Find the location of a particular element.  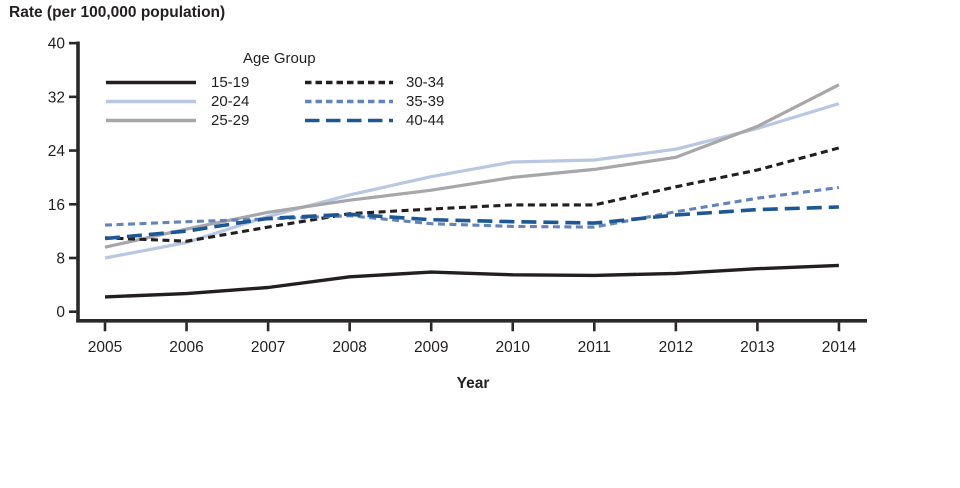

legend-grid: 15-19 30-34 20-24 35-39 25-29 40-44 is located at coordinates (295, 101).